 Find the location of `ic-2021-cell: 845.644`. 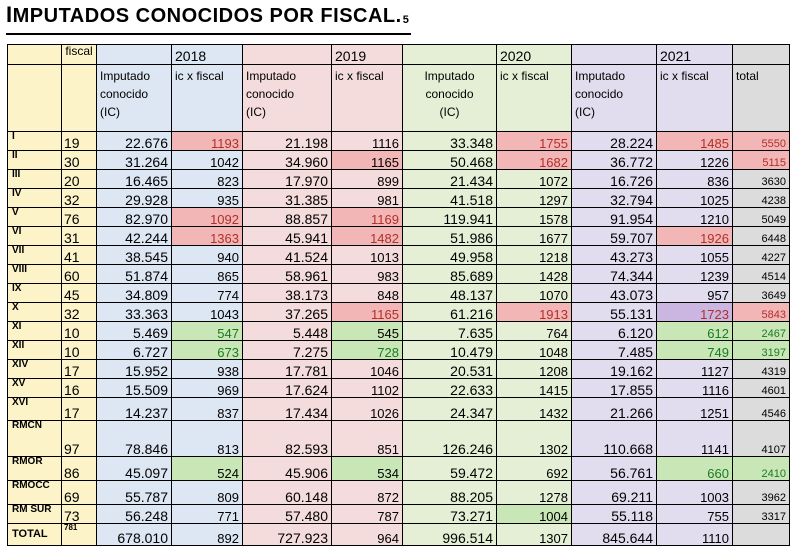

ic-2021-cell: 845.644 is located at coordinates (614, 534).